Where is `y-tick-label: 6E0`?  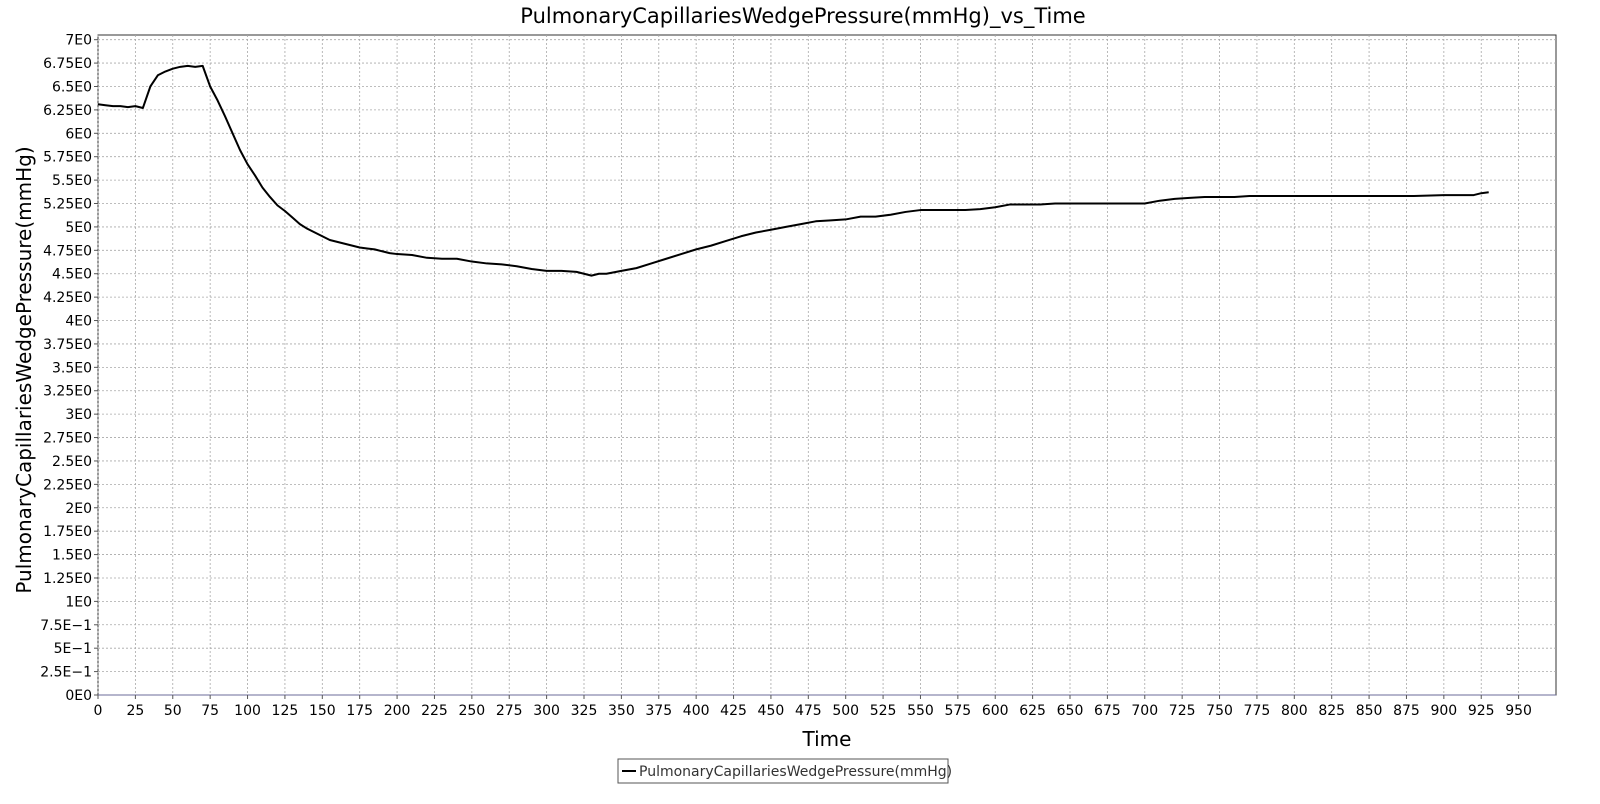 y-tick-label: 6E0 is located at coordinates (78, 134).